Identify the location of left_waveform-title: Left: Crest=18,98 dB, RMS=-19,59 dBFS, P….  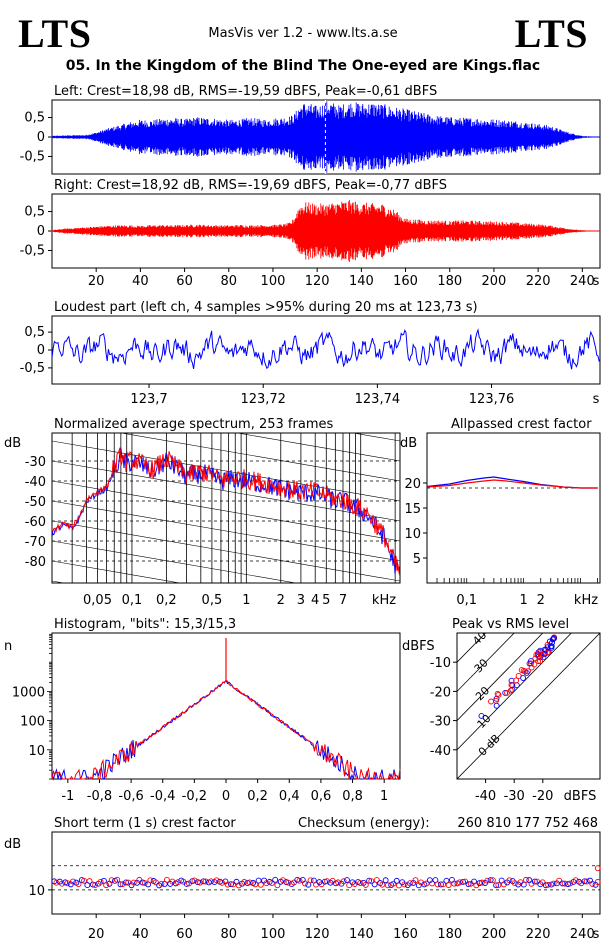
(245, 91).